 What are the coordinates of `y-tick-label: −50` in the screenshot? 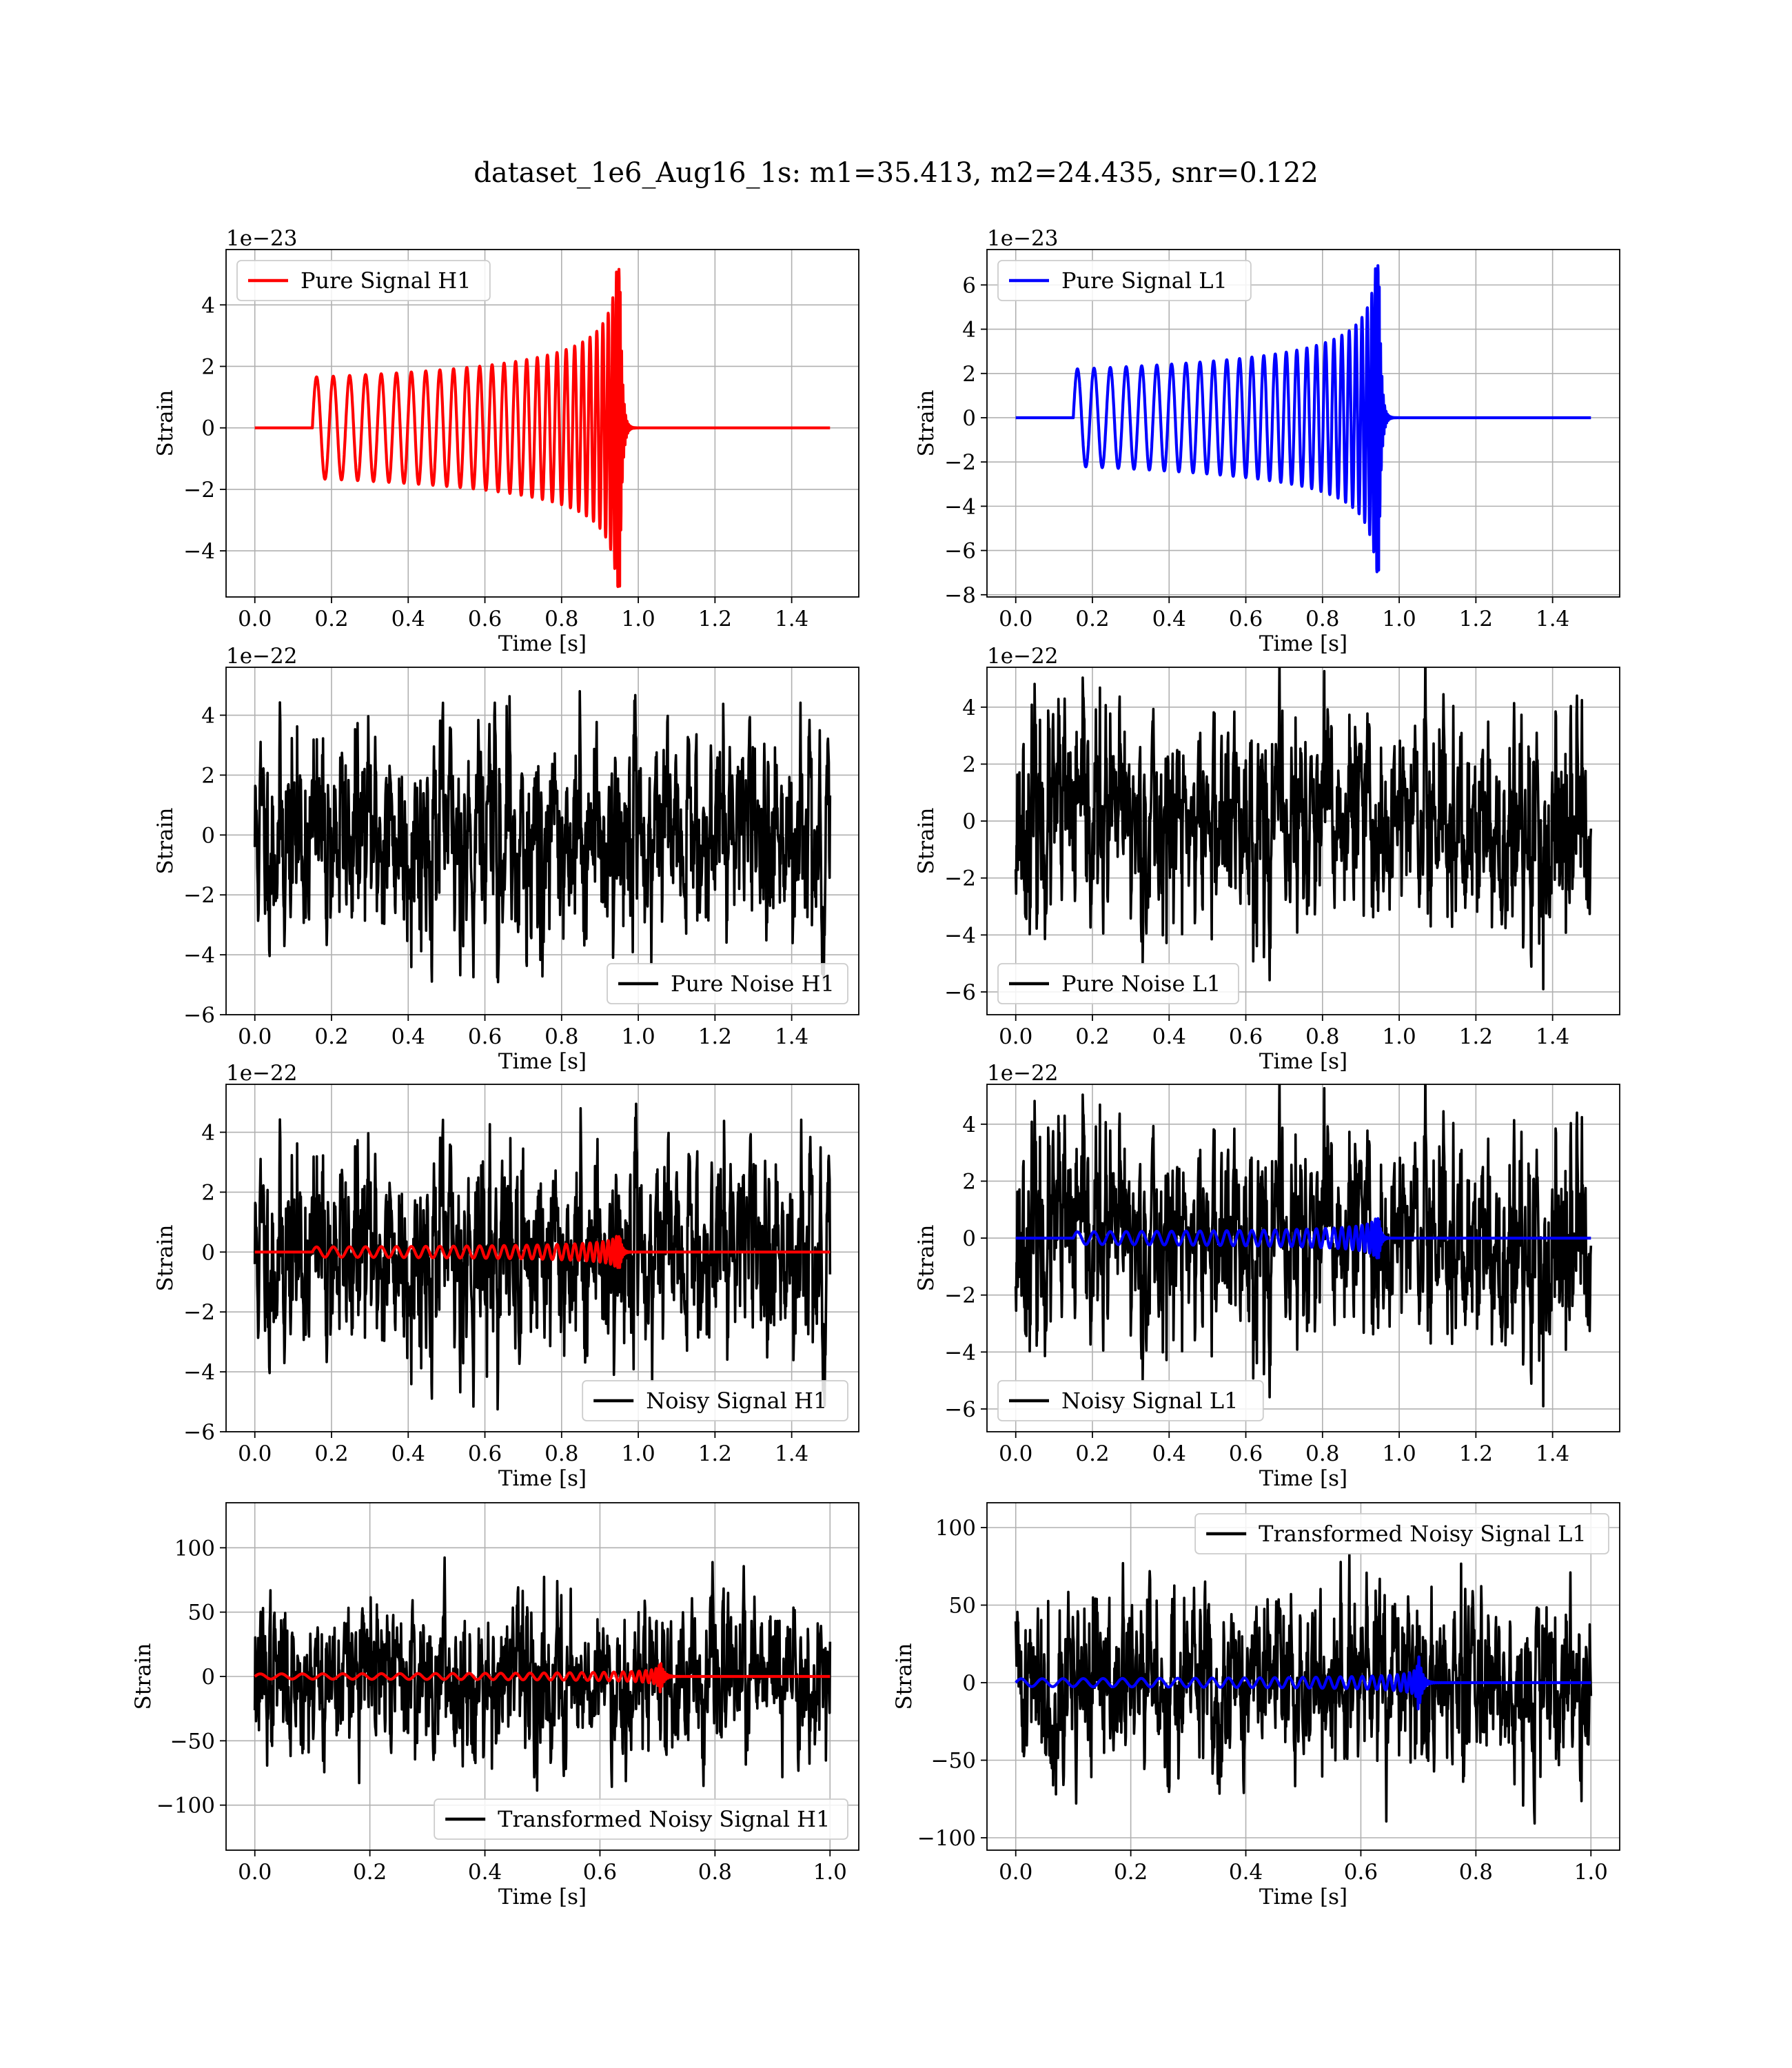 It's located at (954, 1761).